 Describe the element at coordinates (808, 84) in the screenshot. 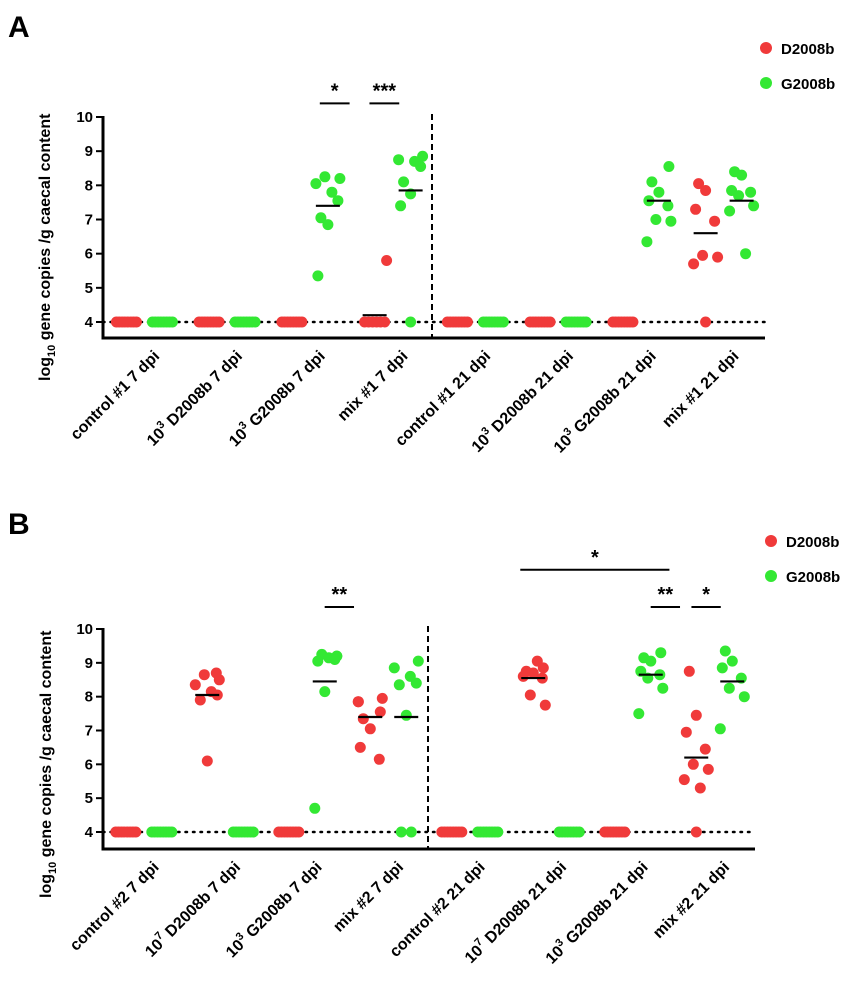

I see `legend-a-label-g2008b: G2008b` at that location.